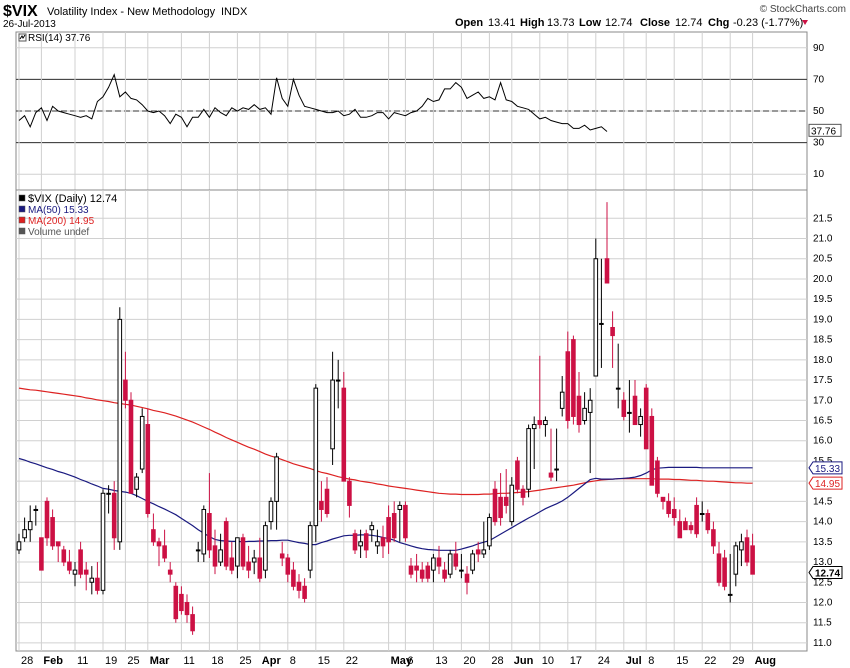 The image size is (850, 668). What do you see at coordinates (718, 23) in the screenshot?
I see `chg-label: Chg` at bounding box center [718, 23].